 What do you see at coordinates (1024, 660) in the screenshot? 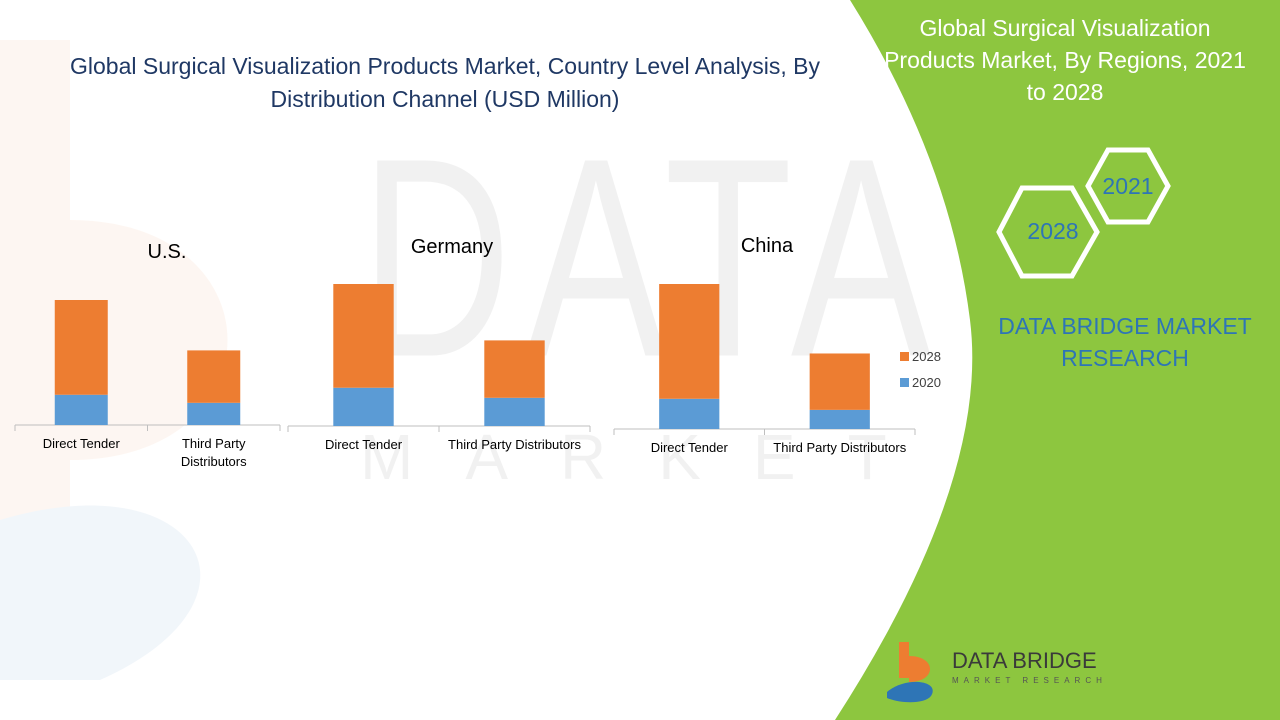
I see `logo-name: DATA BRIDGE` at bounding box center [1024, 660].